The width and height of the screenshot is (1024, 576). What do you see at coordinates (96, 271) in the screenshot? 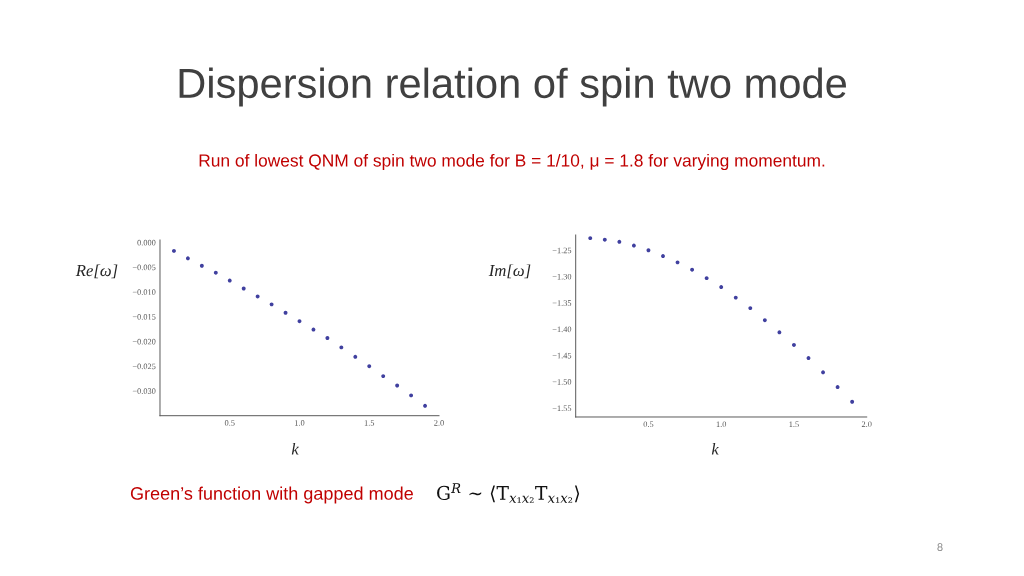
I see `y-axis-title: Re[ω]` at bounding box center [96, 271].